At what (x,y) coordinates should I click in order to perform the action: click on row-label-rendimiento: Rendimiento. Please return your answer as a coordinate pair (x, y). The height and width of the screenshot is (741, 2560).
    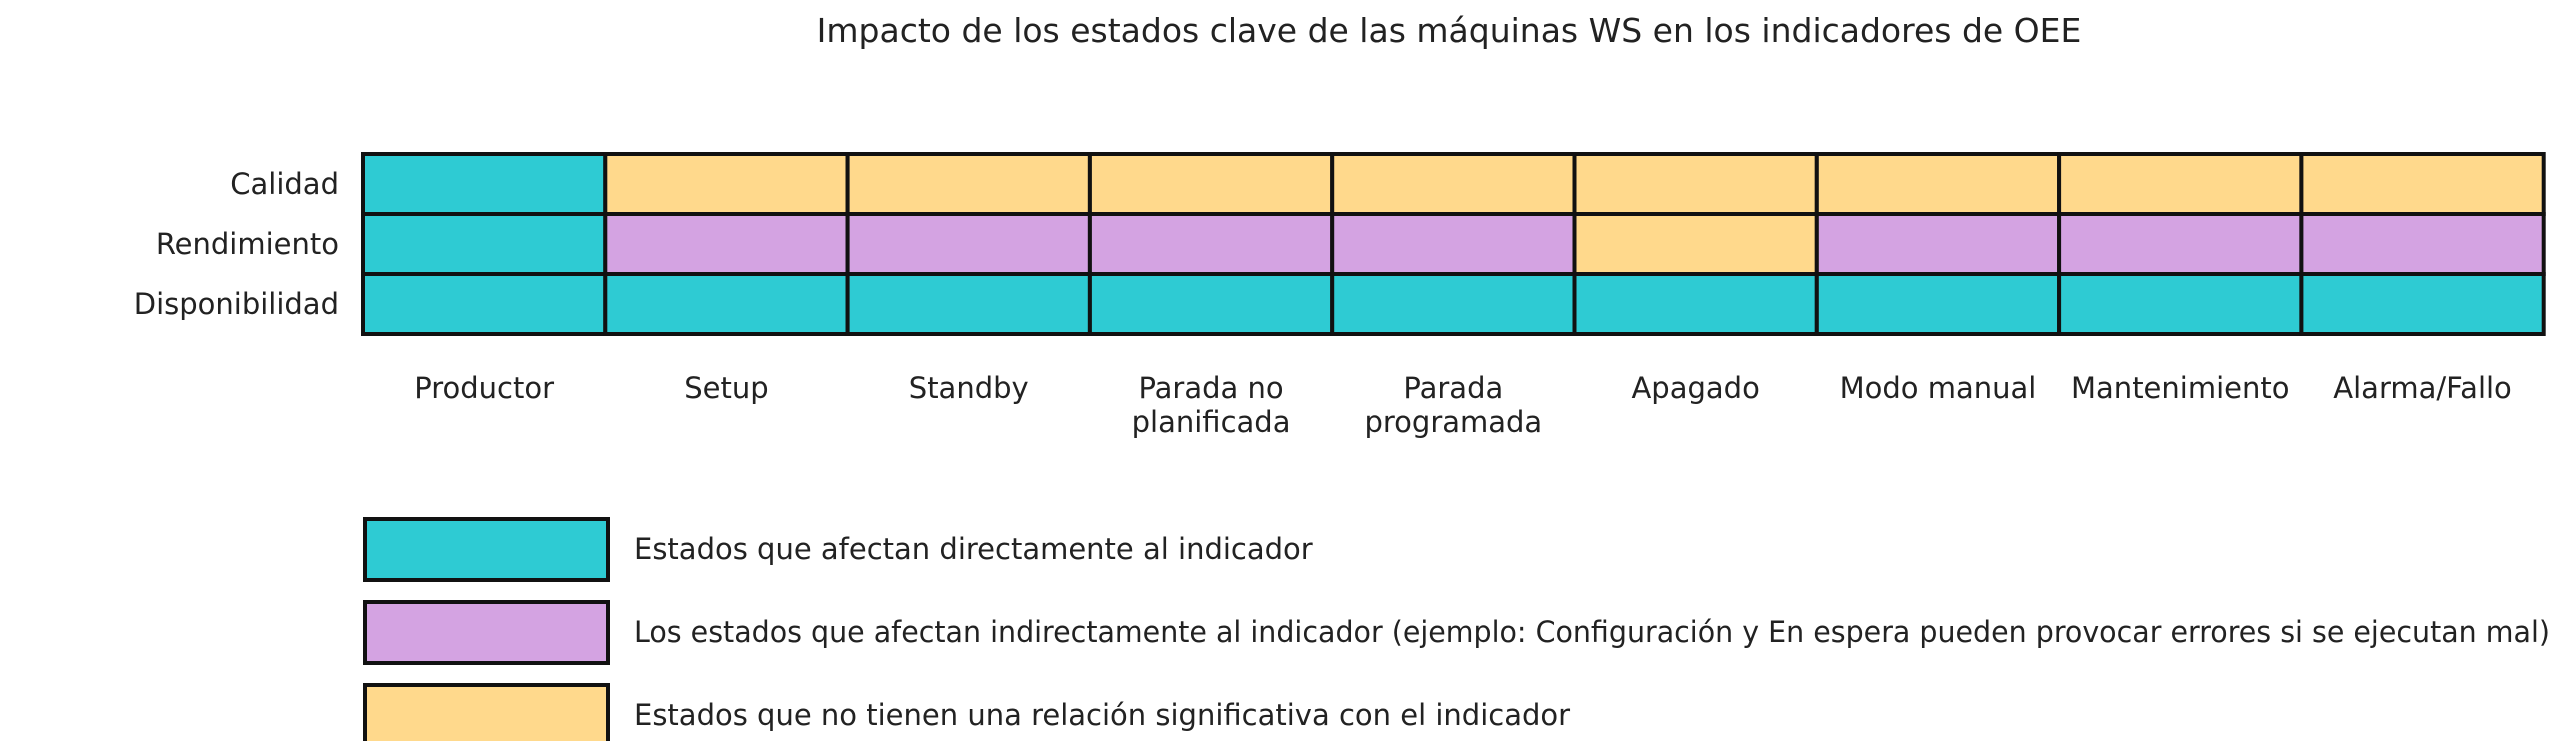
    Looking at the image, I should click on (247, 244).